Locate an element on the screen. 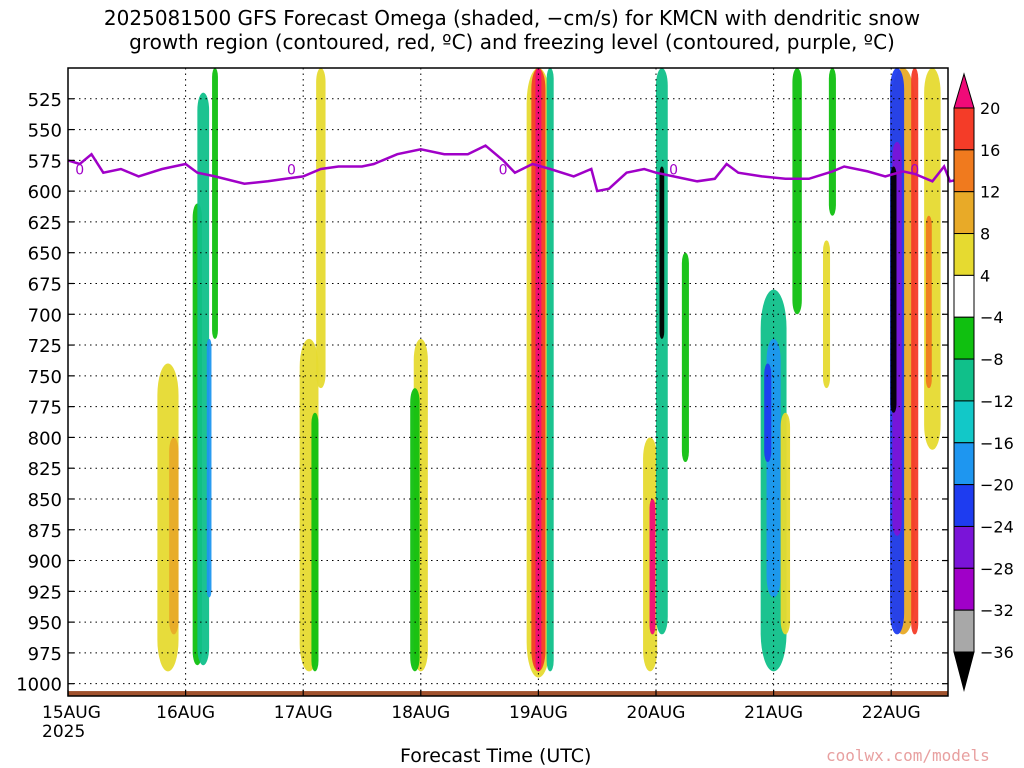  freezing-level-label-4: 0 is located at coordinates (914, 171).